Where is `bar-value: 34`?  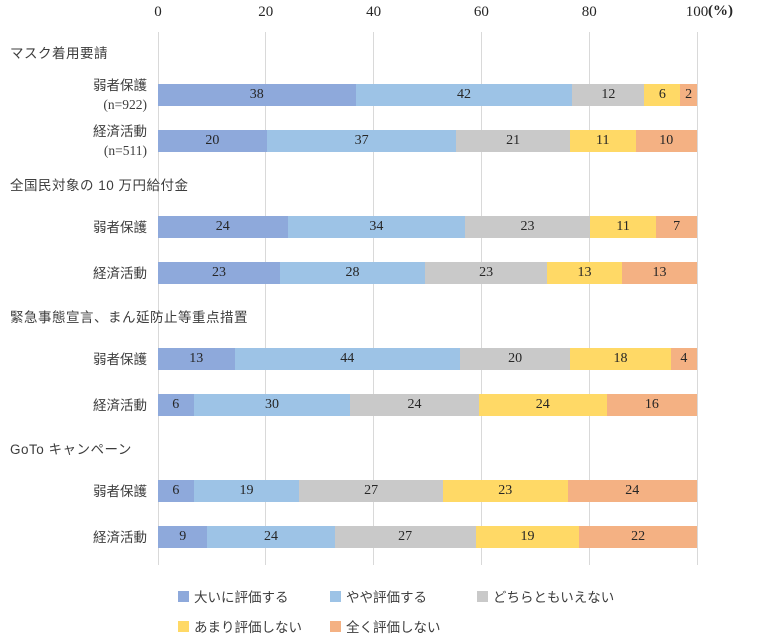 bar-value: 34 is located at coordinates (376, 226).